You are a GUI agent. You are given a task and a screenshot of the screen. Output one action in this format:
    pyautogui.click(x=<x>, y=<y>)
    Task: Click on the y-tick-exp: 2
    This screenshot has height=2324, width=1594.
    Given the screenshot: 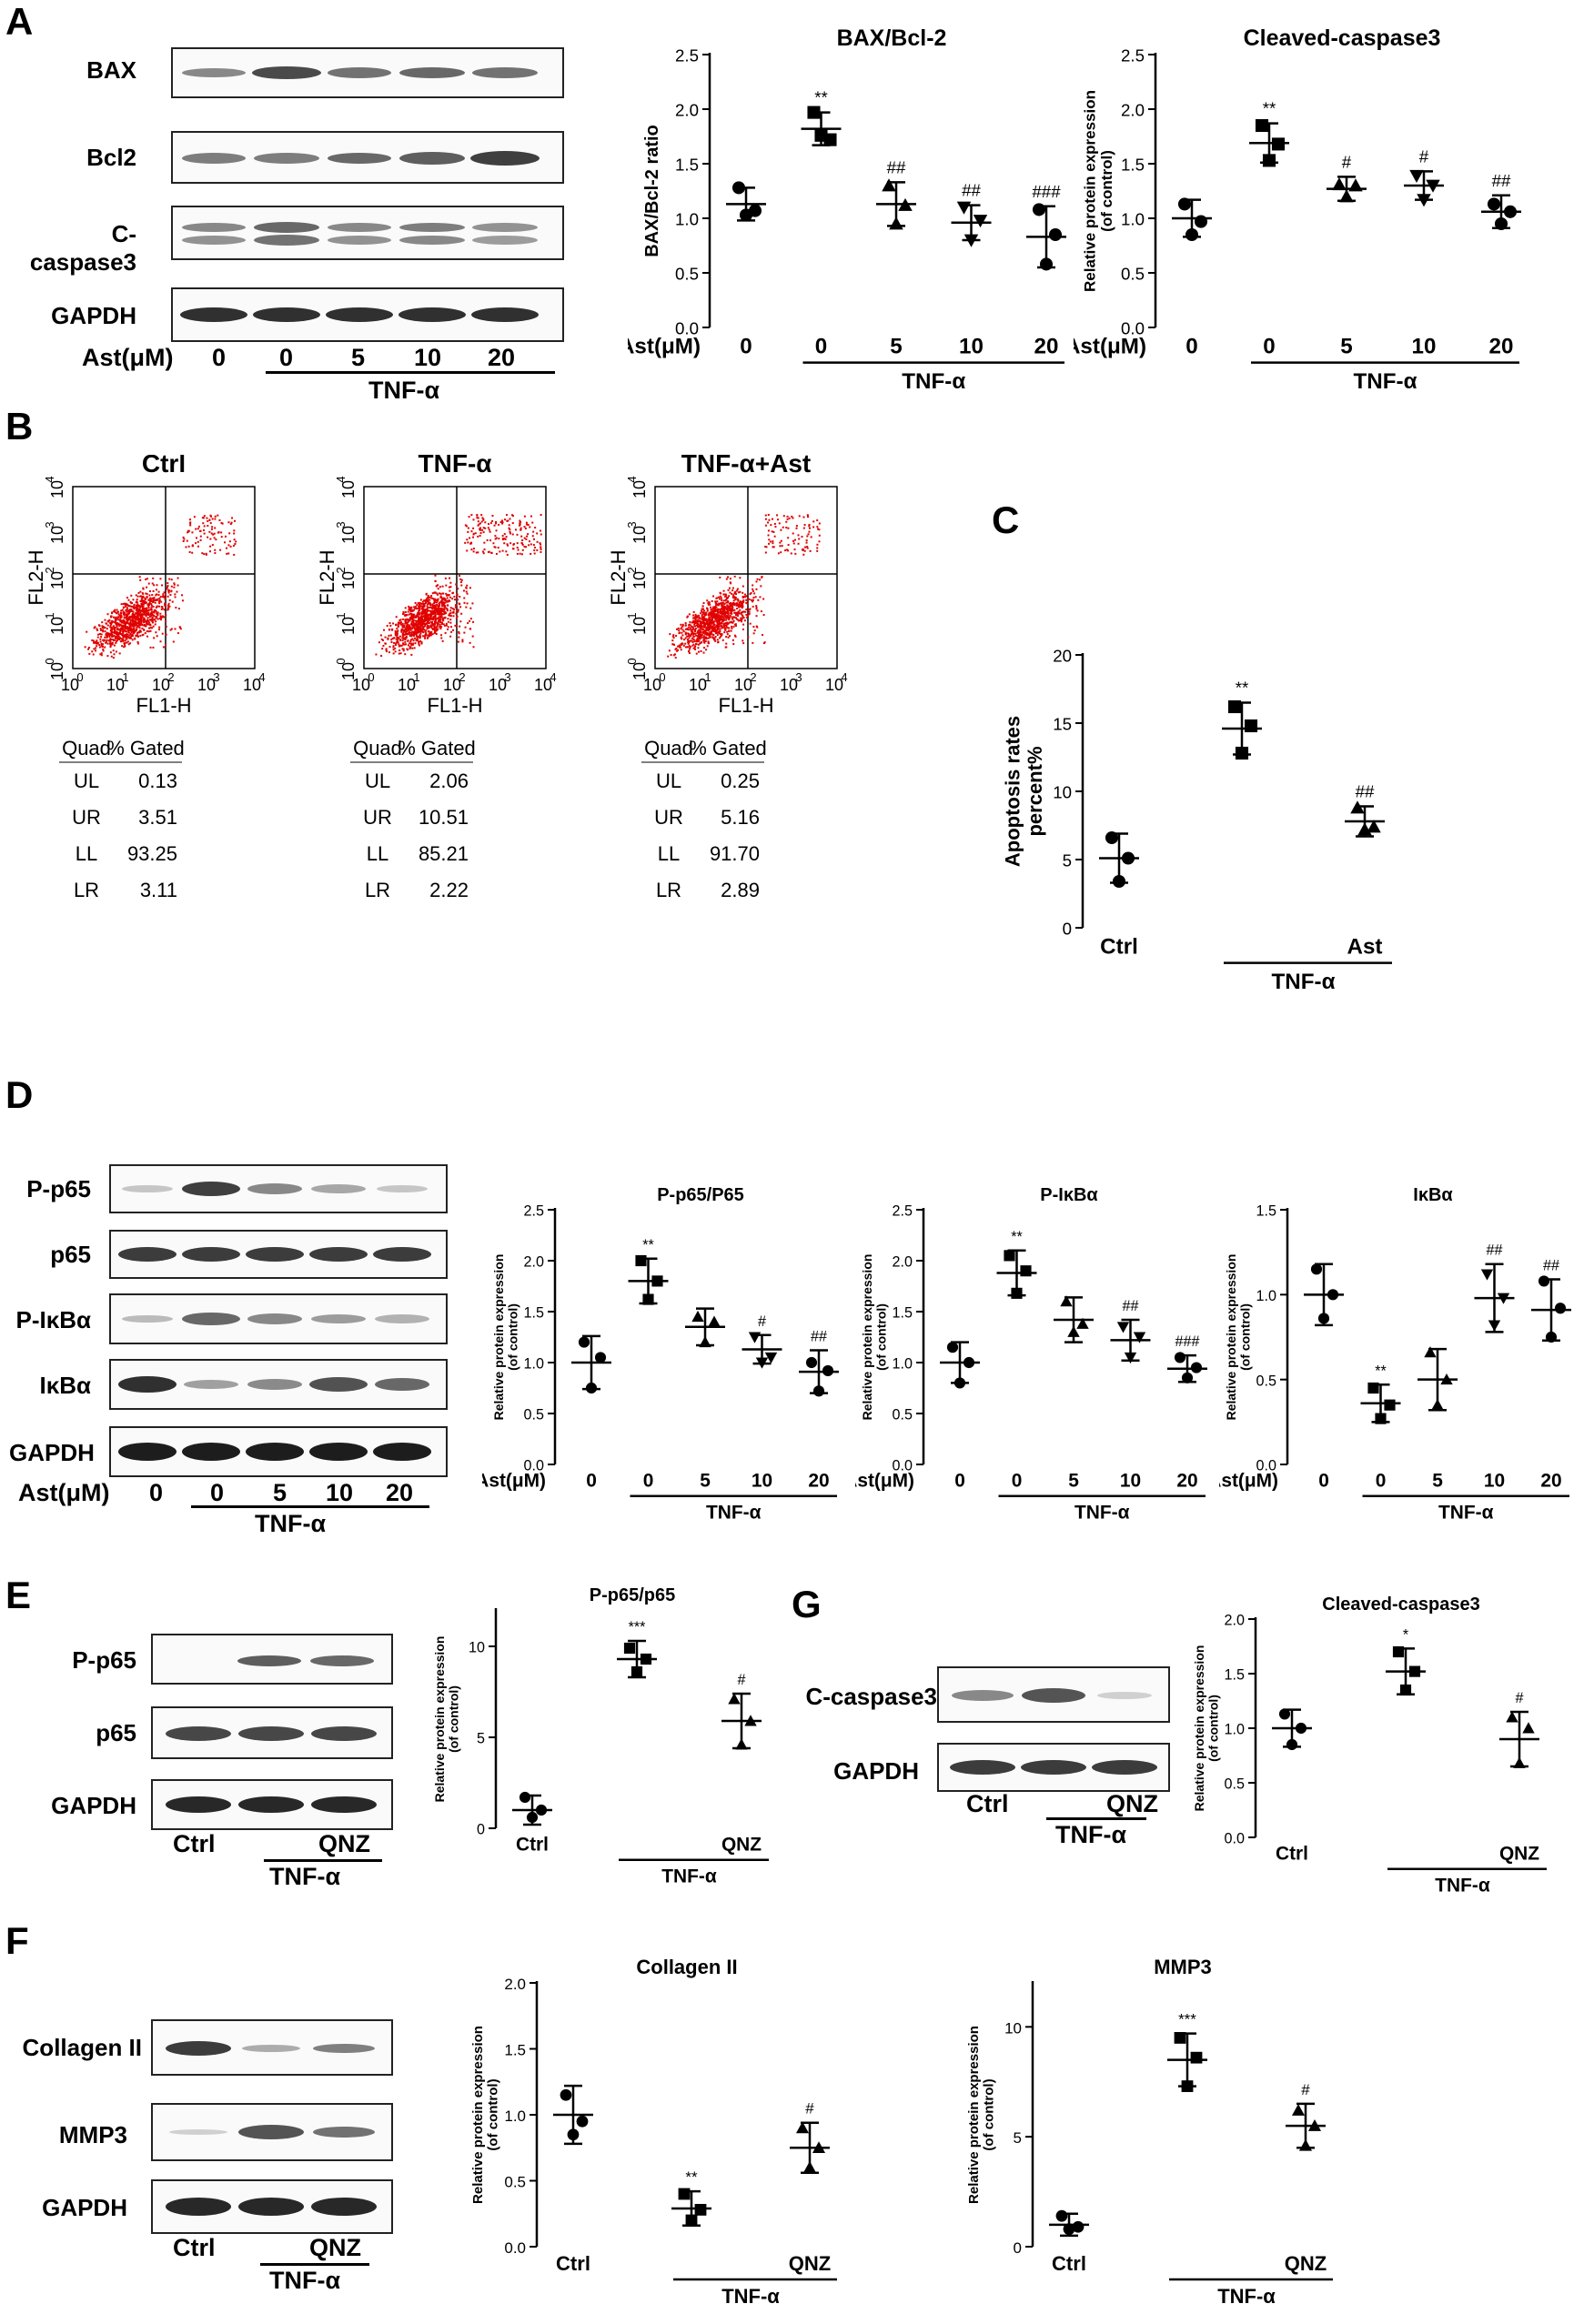 What is the action you would take?
    pyautogui.click(x=632, y=570)
    